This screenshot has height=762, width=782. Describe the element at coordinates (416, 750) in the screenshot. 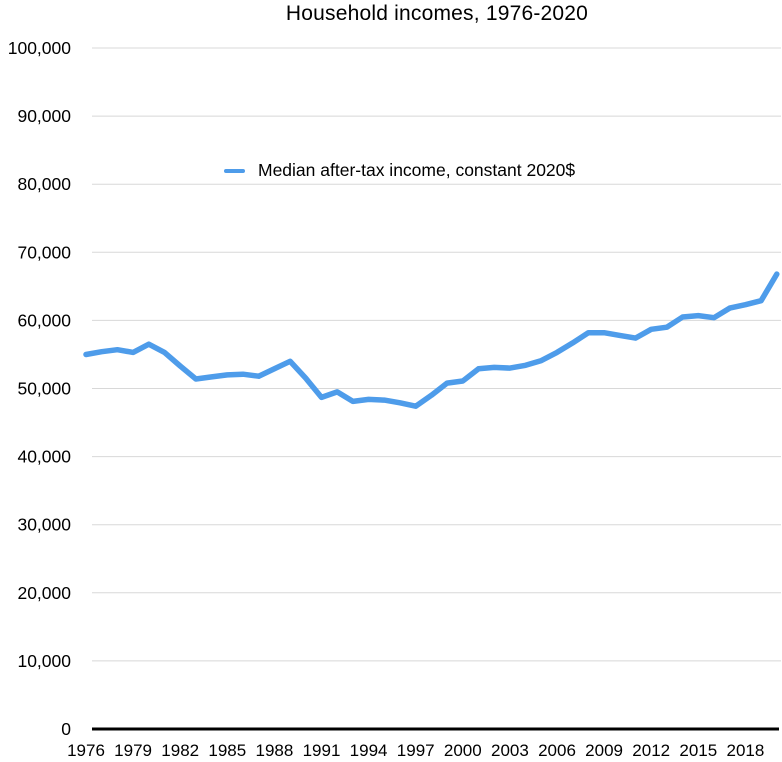

I see `x-tick-label: 1997` at that location.